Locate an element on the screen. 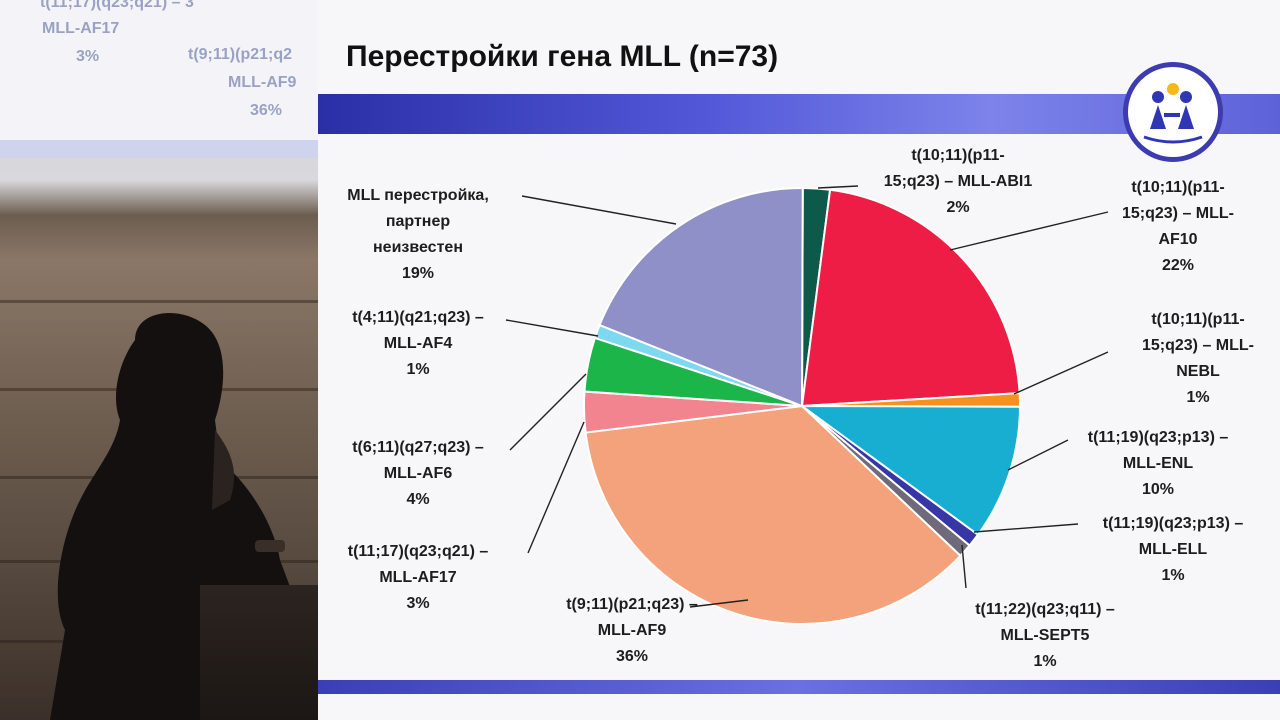  slice-label: t(9;11)(p21;q23) – is located at coordinates (632, 604).